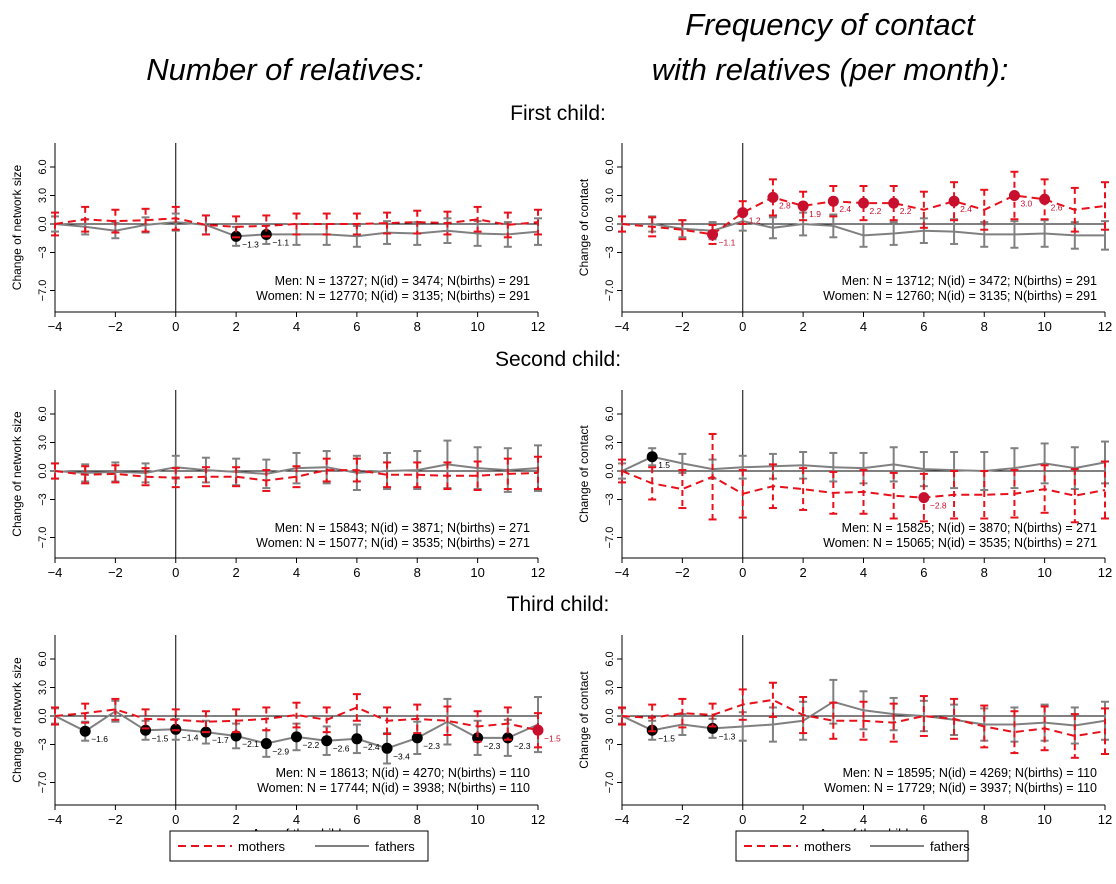 This screenshot has height=884, width=1116. Describe the element at coordinates (261, 846) in the screenshot. I see `legend-left-mothers-label: mothers` at that location.